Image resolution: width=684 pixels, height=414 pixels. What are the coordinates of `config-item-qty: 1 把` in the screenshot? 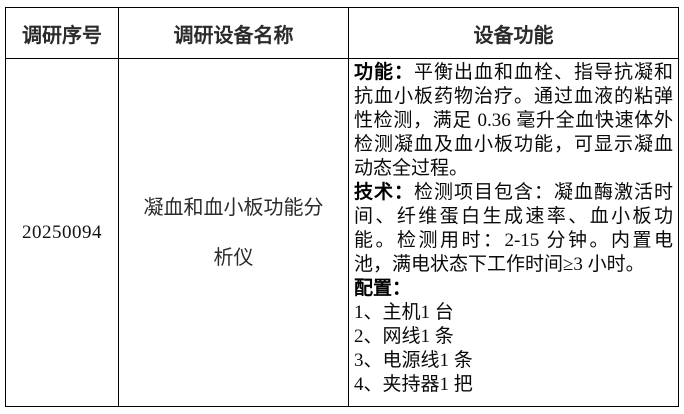 It's located at (456, 384).